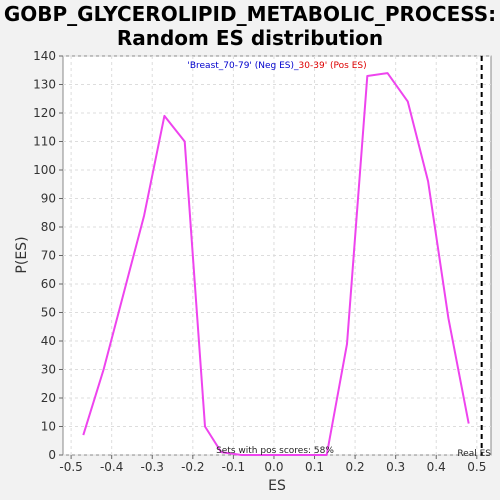  What do you see at coordinates (70, 467) in the screenshot?
I see `x-tick-label: -0.5` at bounding box center [70, 467].